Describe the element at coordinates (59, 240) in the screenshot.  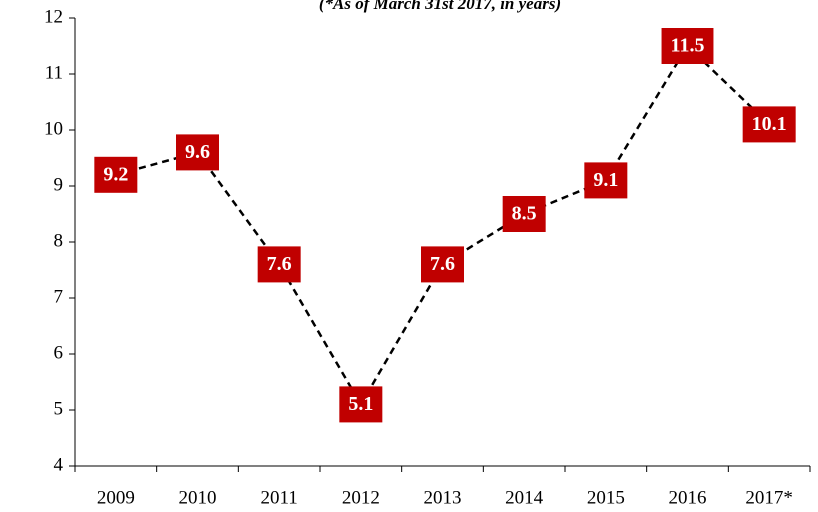
I see `y-tick-label: 8` at that location.